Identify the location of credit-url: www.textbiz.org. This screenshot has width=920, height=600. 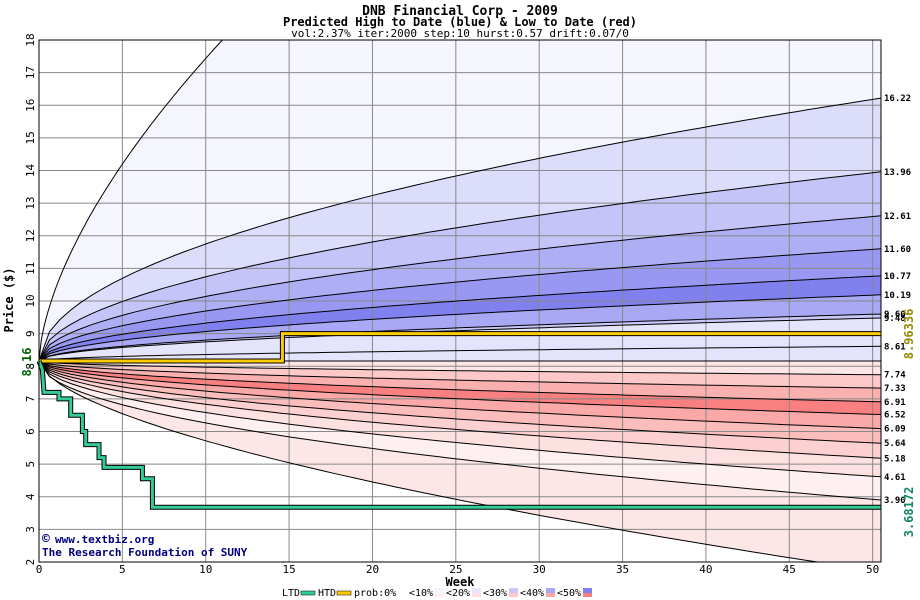
(104, 539).